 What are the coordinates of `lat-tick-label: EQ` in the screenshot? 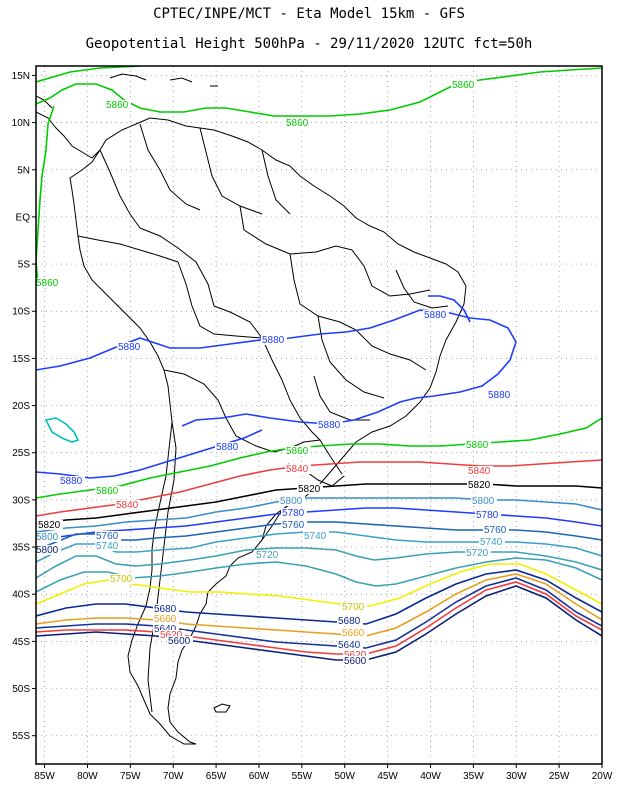 It's located at (23, 217).